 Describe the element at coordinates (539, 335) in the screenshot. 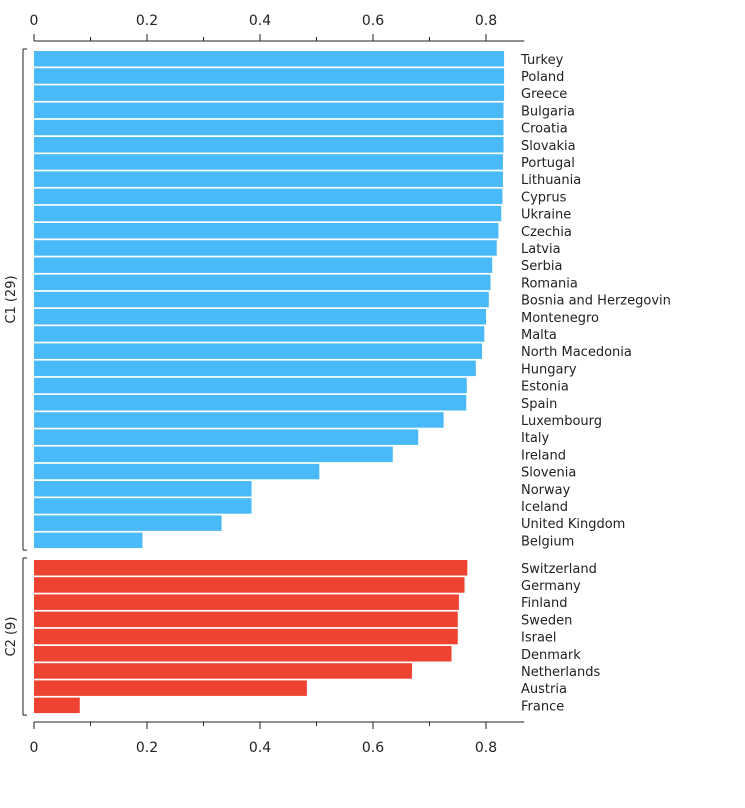

I see `category-label: Malta` at that location.